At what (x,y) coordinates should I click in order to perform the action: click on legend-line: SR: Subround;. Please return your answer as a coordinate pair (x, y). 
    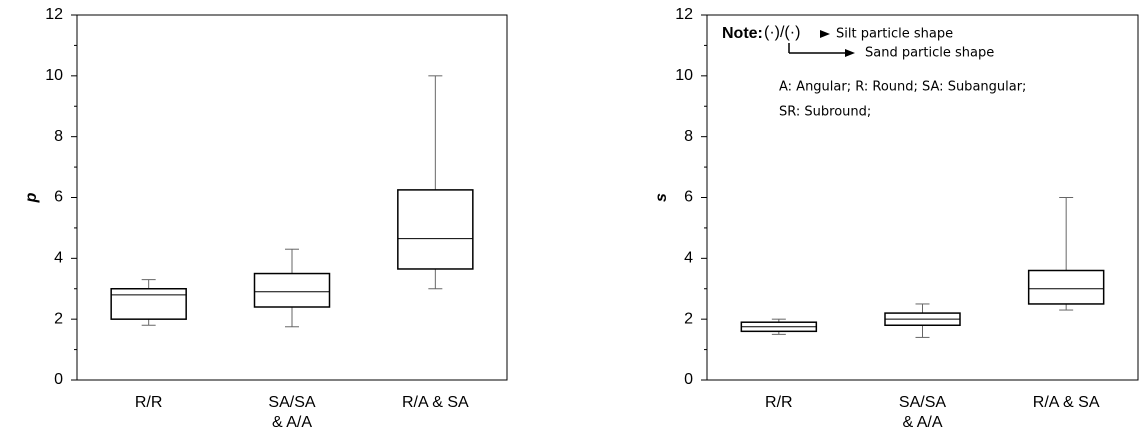
    Looking at the image, I should click on (825, 112).